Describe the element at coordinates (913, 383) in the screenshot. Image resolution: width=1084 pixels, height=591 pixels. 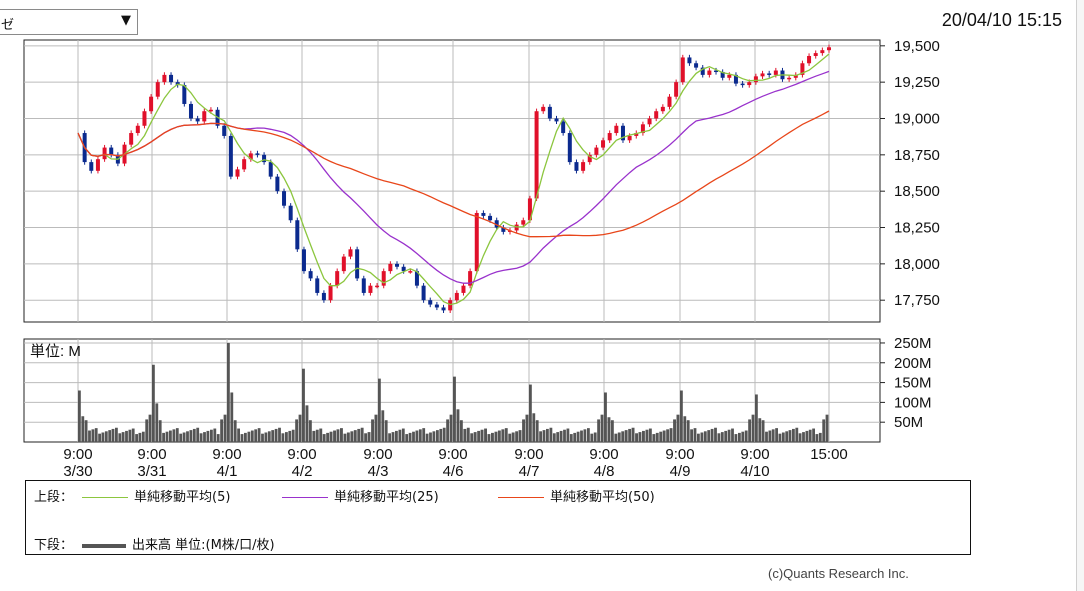
I see `volume-ytick-label: 150M` at that location.